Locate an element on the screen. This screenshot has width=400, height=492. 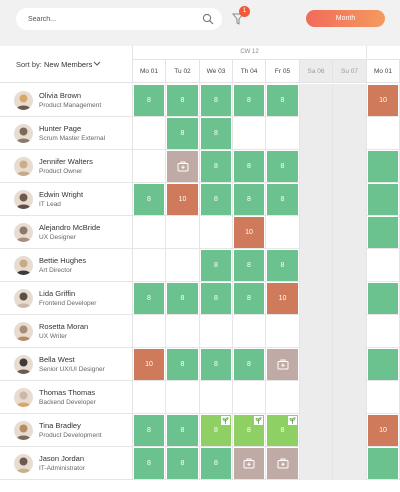
person-info: Jason Jordan IT-Administrator is located at coordinates (66, 463).